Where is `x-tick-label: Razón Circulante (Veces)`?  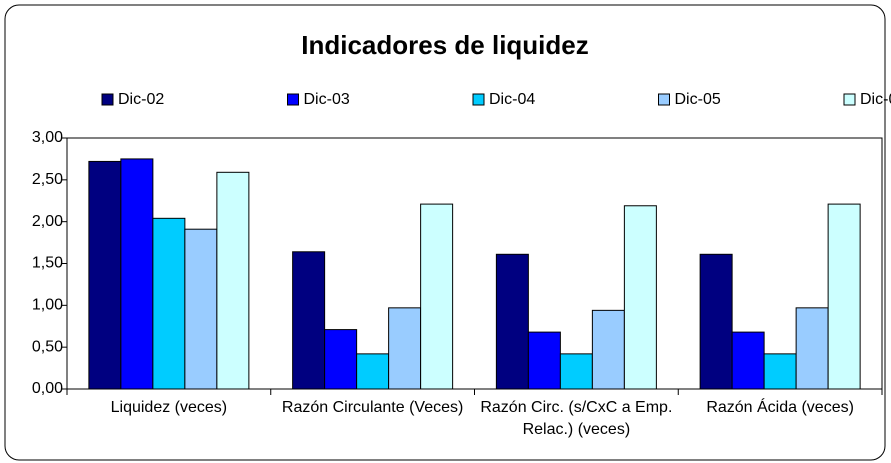 x-tick-label: Razón Circulante (Veces) is located at coordinates (372, 407).